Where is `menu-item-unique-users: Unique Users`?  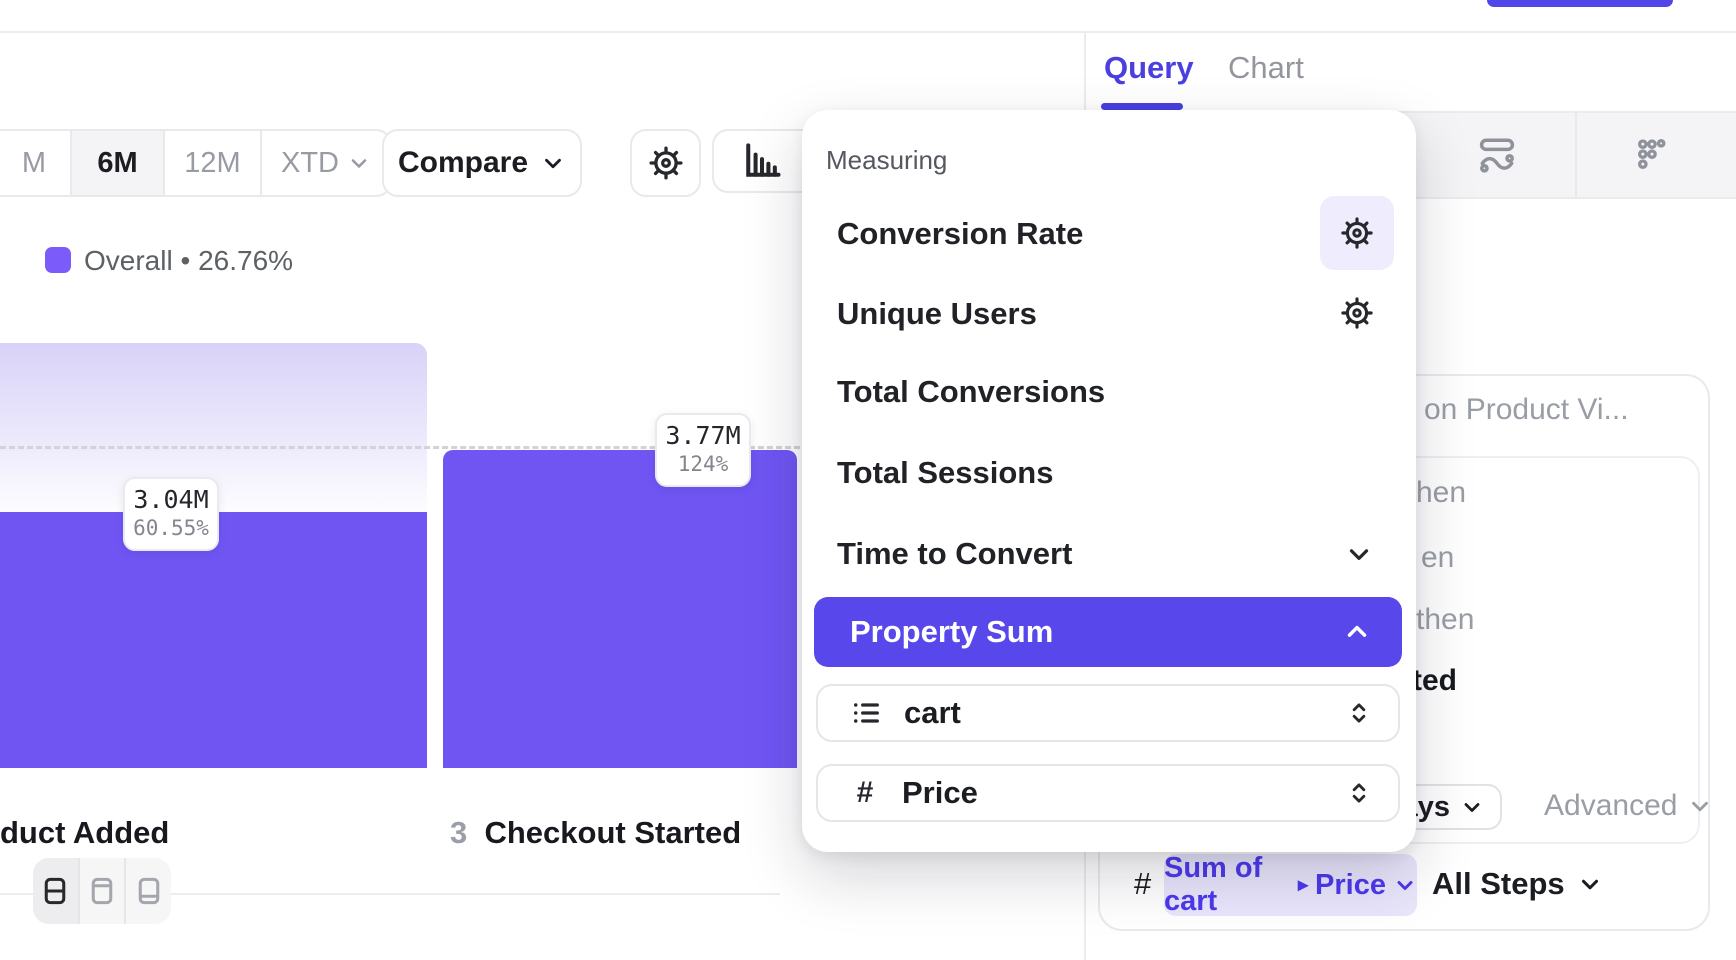
menu-item-unique-users: Unique Users is located at coordinates (937, 313).